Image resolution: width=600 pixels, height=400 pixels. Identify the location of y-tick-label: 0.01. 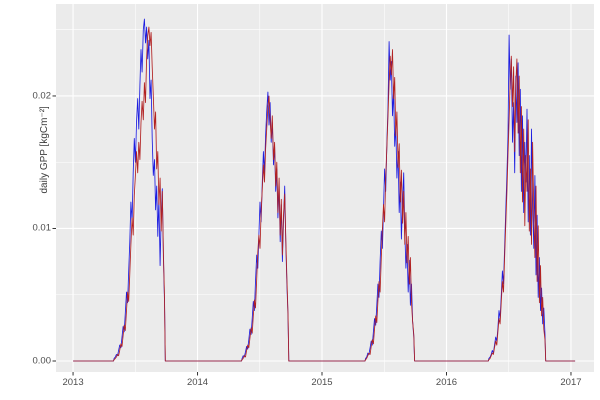
(42, 228).